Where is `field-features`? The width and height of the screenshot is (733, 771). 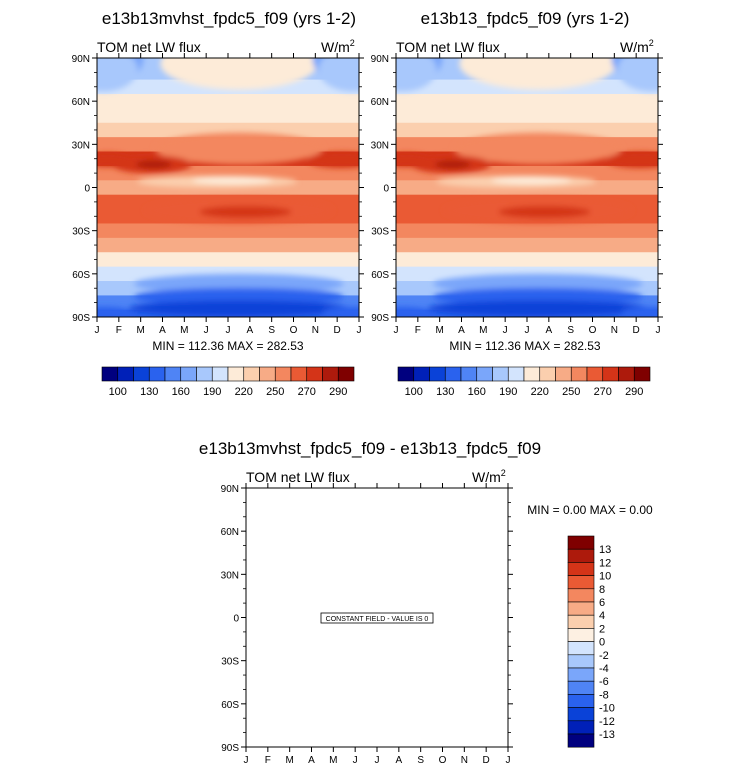 field-features is located at coordinates (228, 187).